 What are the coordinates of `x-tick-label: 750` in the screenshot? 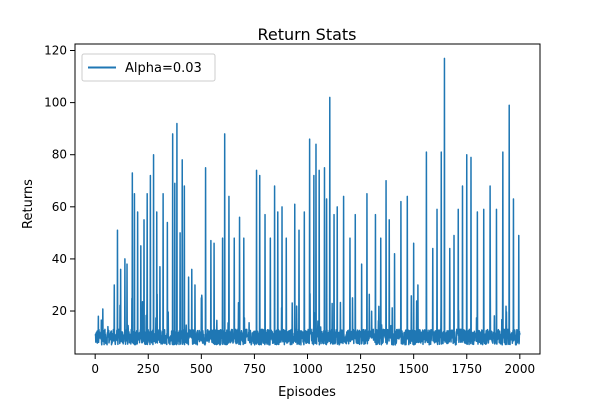 It's located at (254, 369).